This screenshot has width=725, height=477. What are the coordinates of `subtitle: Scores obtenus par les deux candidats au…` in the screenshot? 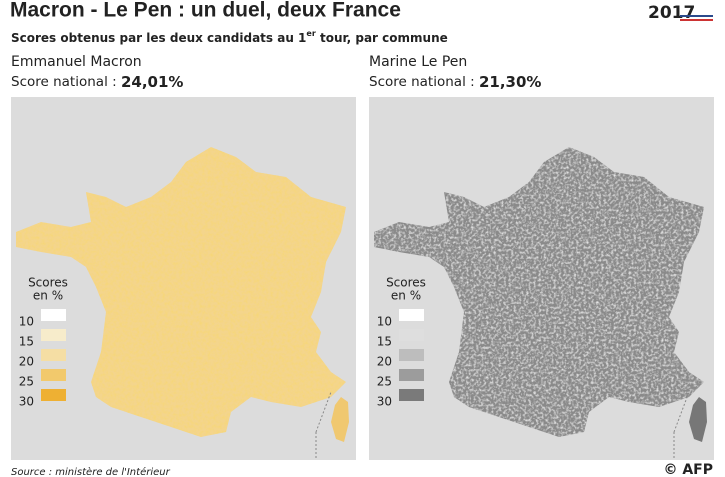 It's located at (229, 37).